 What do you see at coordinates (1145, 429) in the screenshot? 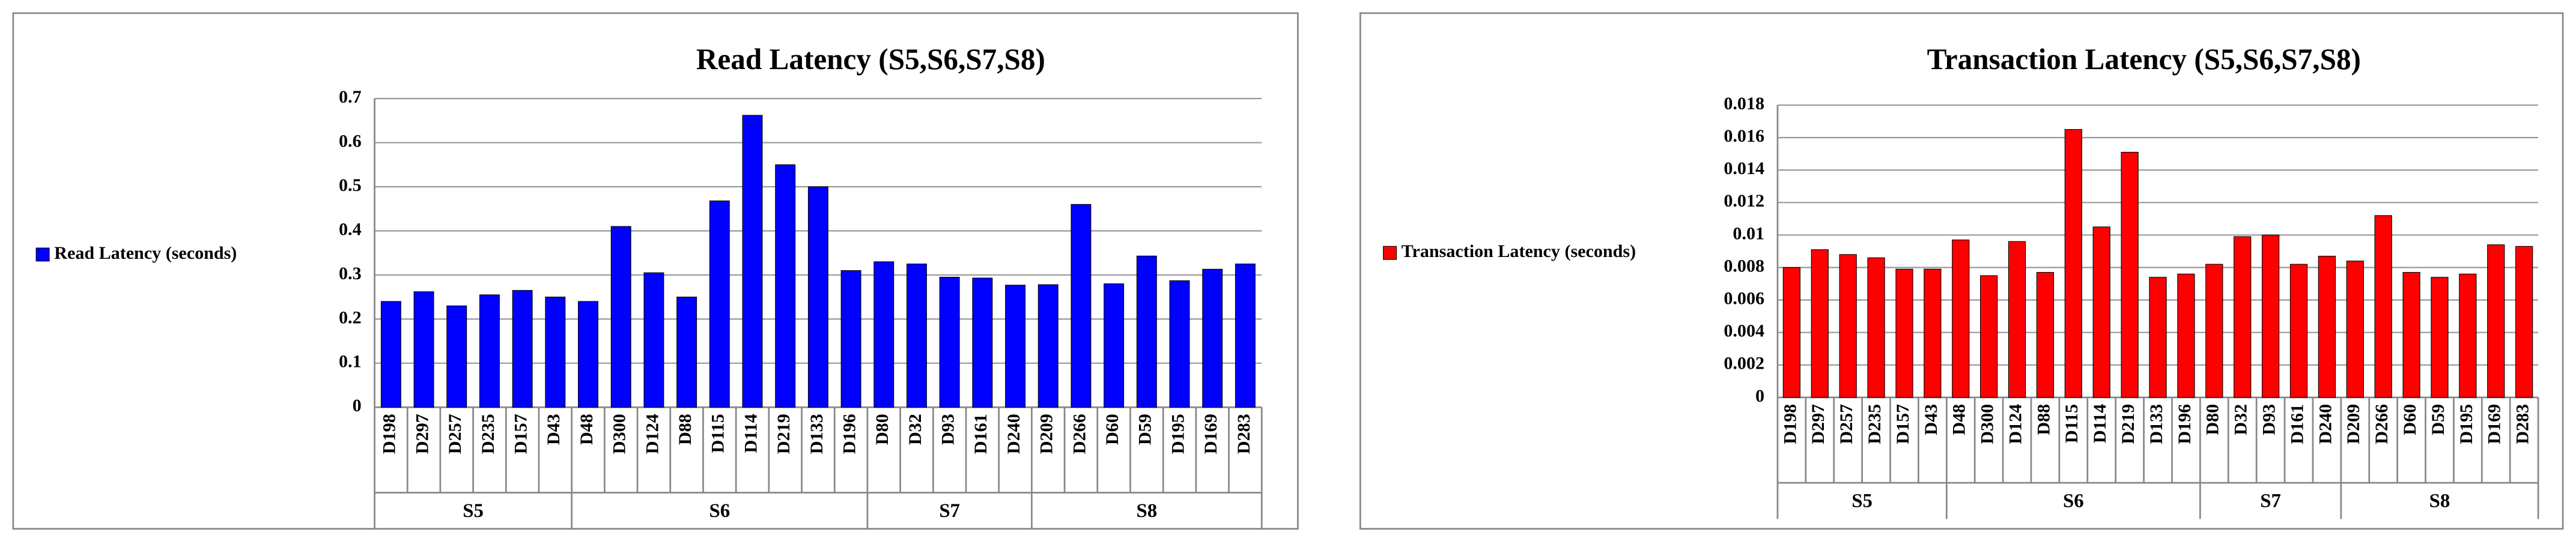
I see `x-tick-label: D59` at bounding box center [1145, 429].